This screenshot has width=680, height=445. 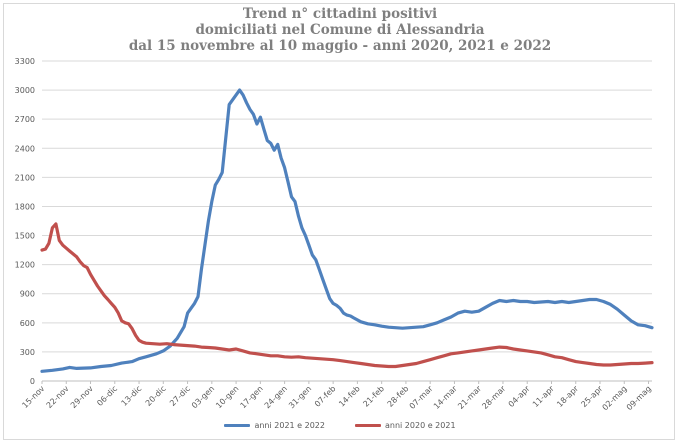 What do you see at coordinates (373, 396) in the screenshot?
I see `x-tick-label-21-feb: 21-feb` at bounding box center [373, 396].